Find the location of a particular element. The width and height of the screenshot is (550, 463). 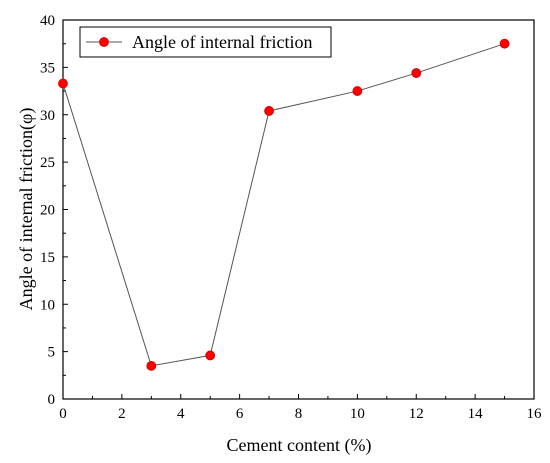

y-axis-ticks: 0 5 10 15 20 25 30 35 40 is located at coordinates (54, 210).